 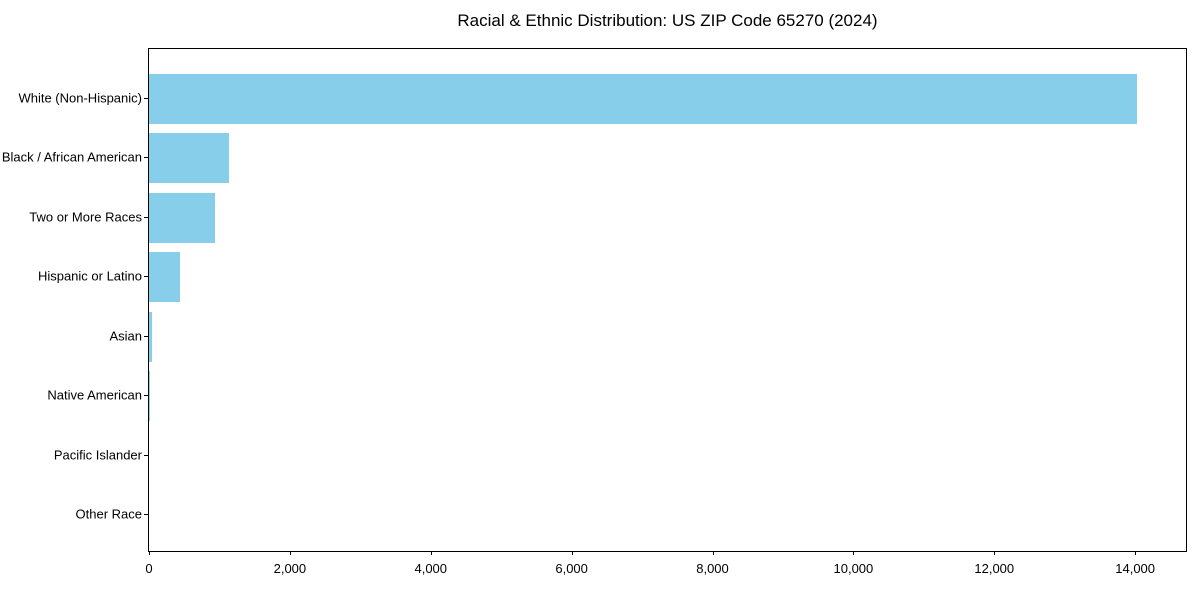 I want to click on y-tick-label-pacific-islander: Pacific Islander, so click(x=97, y=455).